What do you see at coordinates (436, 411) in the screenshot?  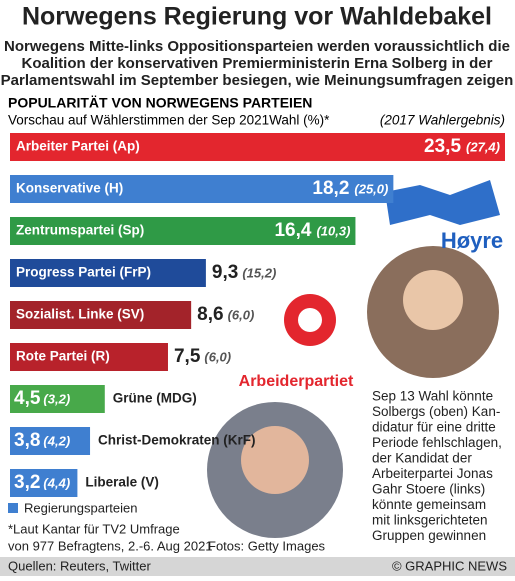 I see `annotation-line: Solbergs (oben) Kan-` at bounding box center [436, 411].